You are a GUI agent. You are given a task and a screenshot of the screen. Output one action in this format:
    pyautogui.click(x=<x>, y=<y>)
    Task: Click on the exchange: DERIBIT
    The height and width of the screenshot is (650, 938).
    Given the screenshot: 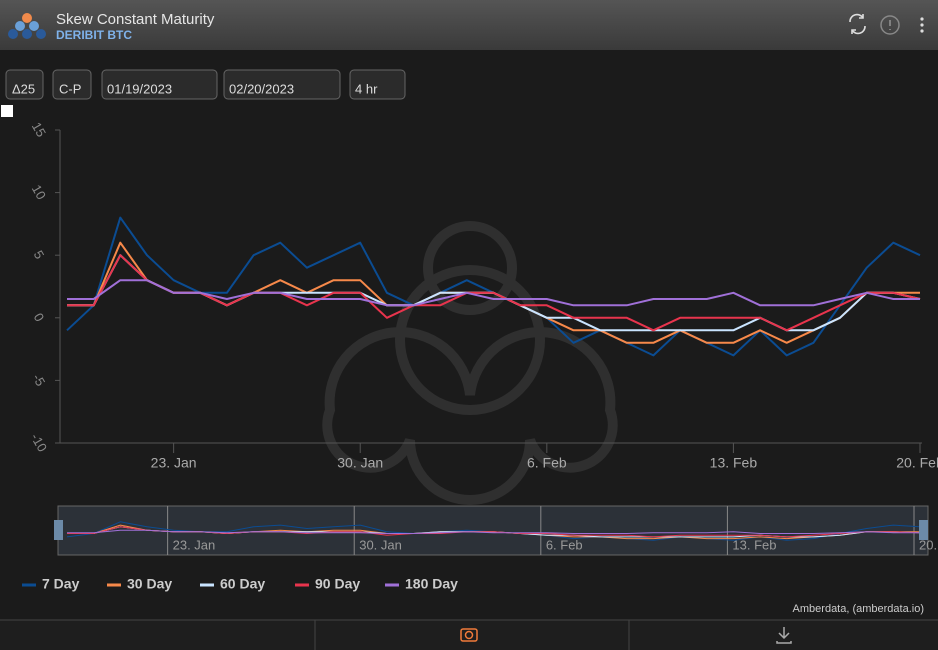 What is the action you would take?
    pyautogui.click(x=80, y=35)
    